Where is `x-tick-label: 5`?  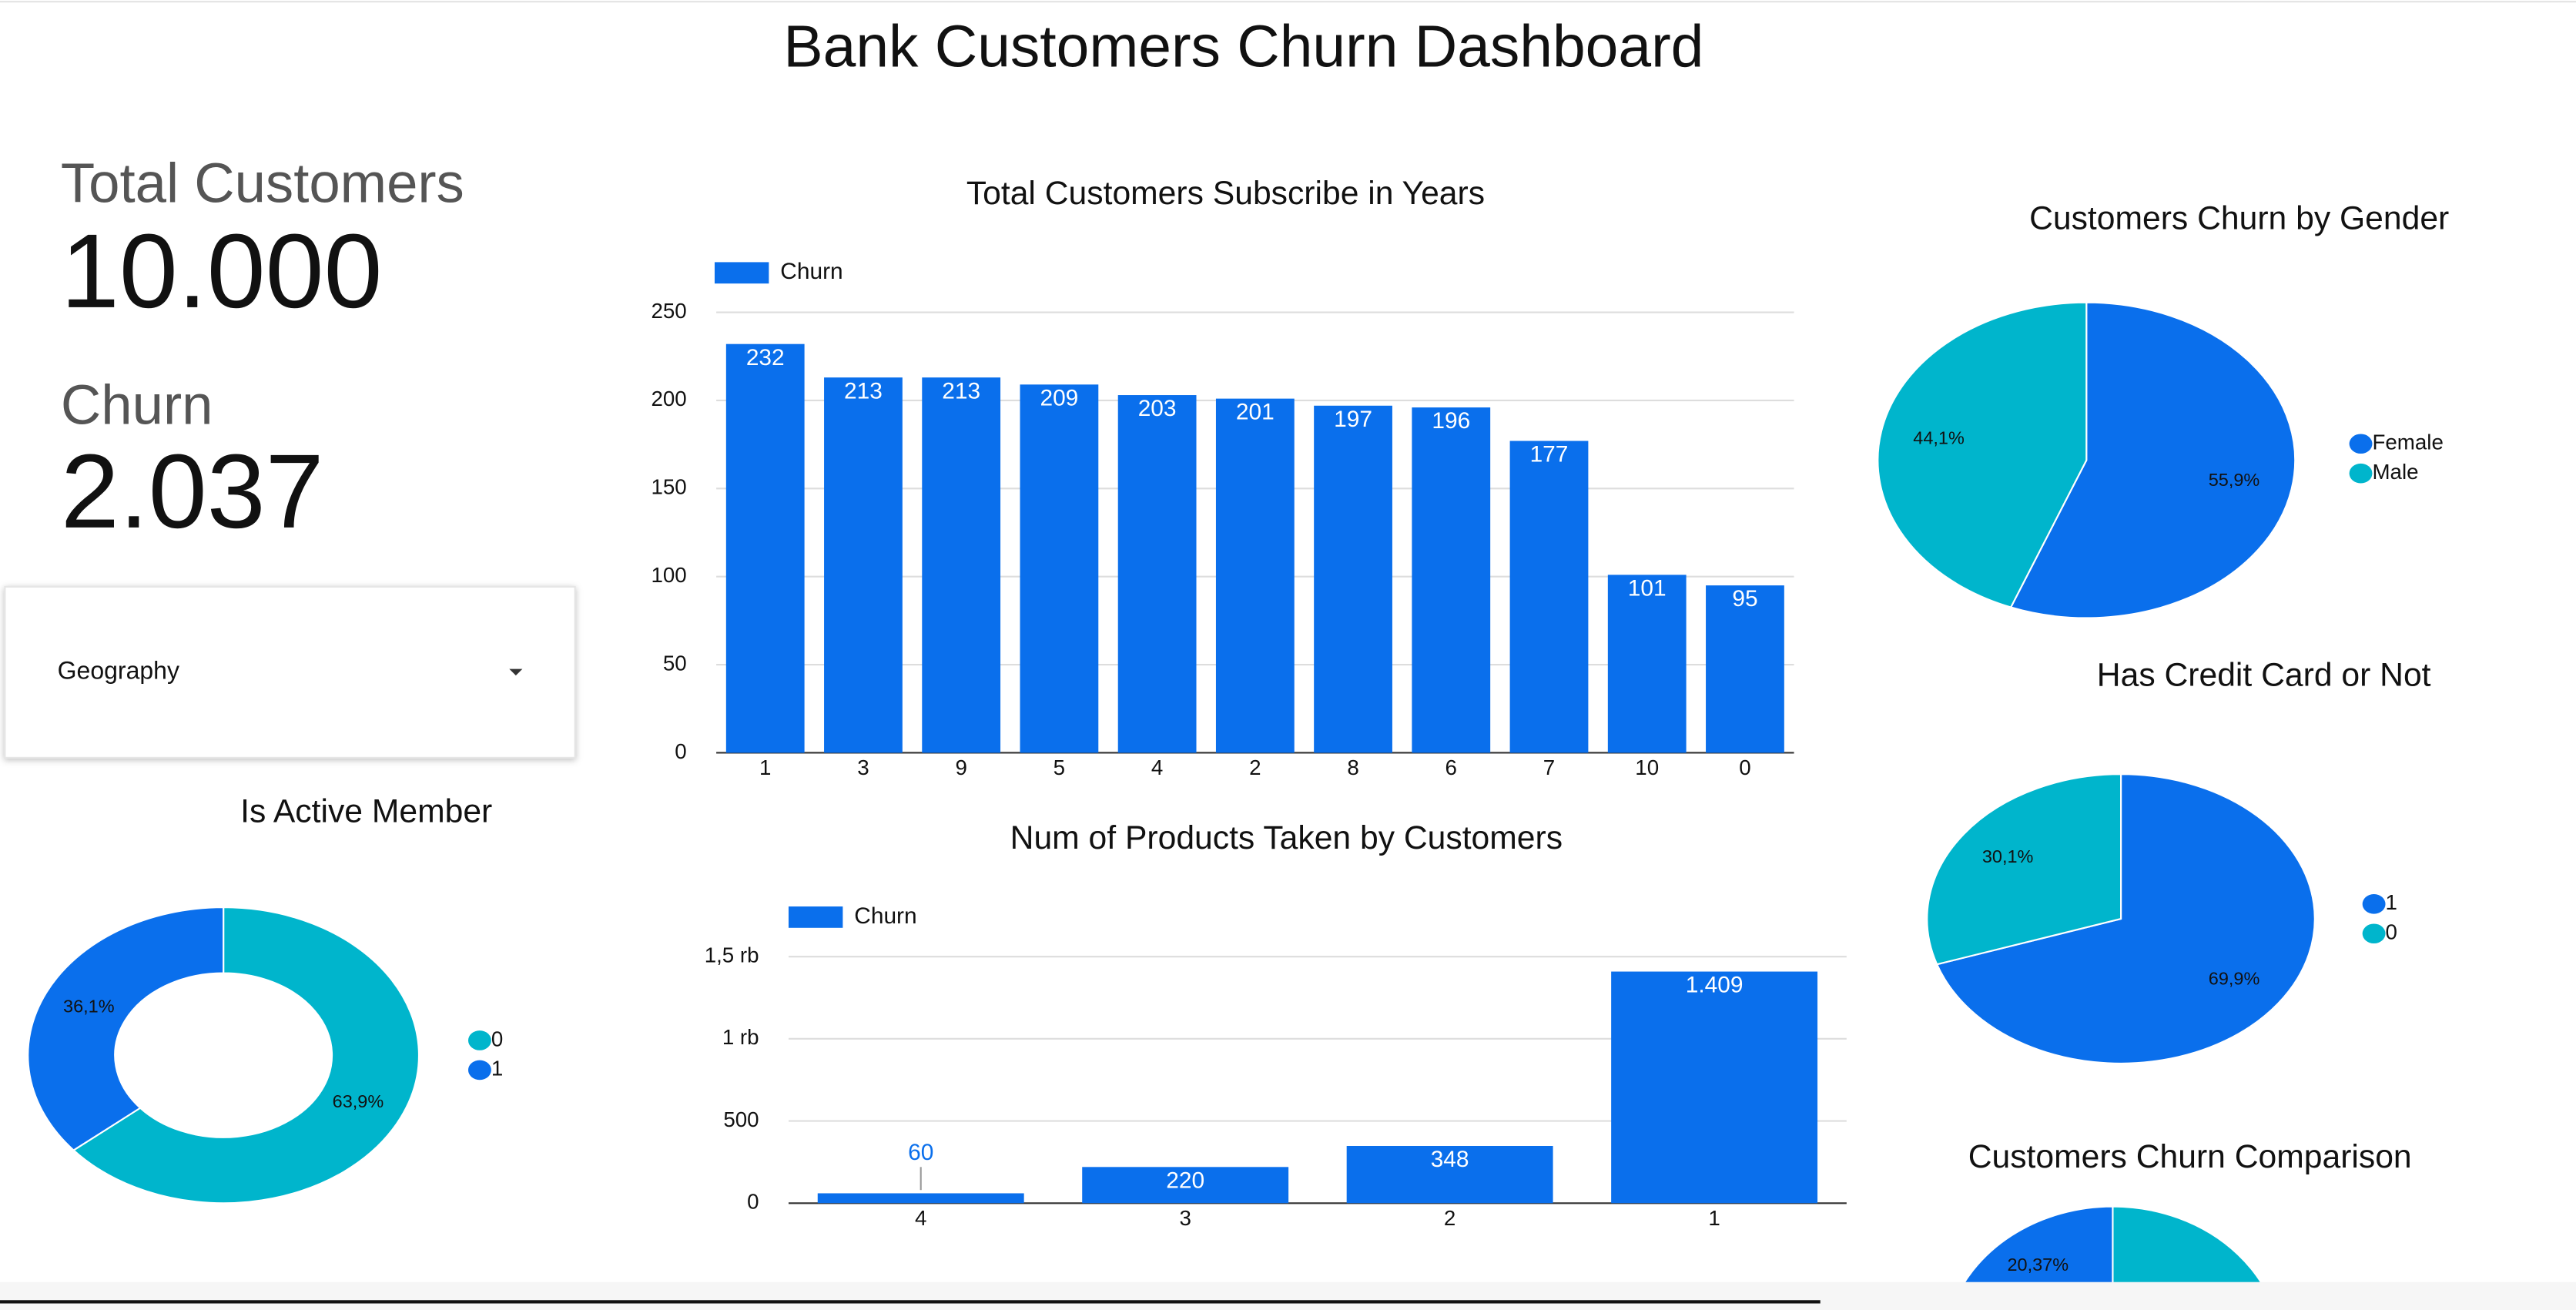 x-tick-label: 5 is located at coordinates (1059, 767).